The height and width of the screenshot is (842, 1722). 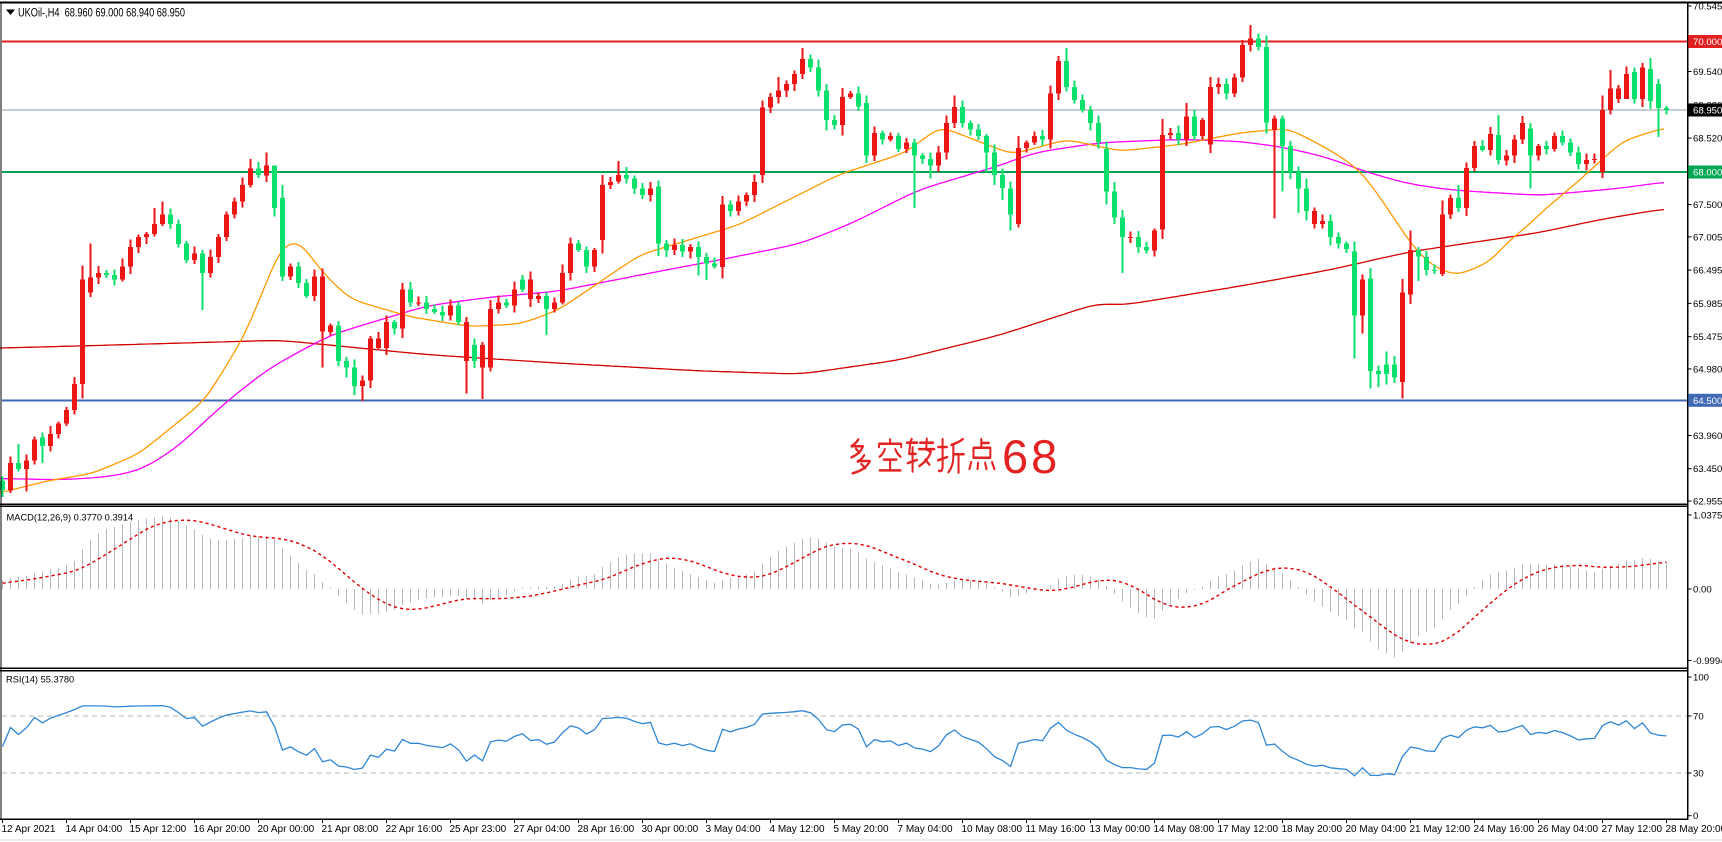 I want to click on svg-text: MACD(12,26,9) 0.3770 0.3914, so click(x=70, y=518).